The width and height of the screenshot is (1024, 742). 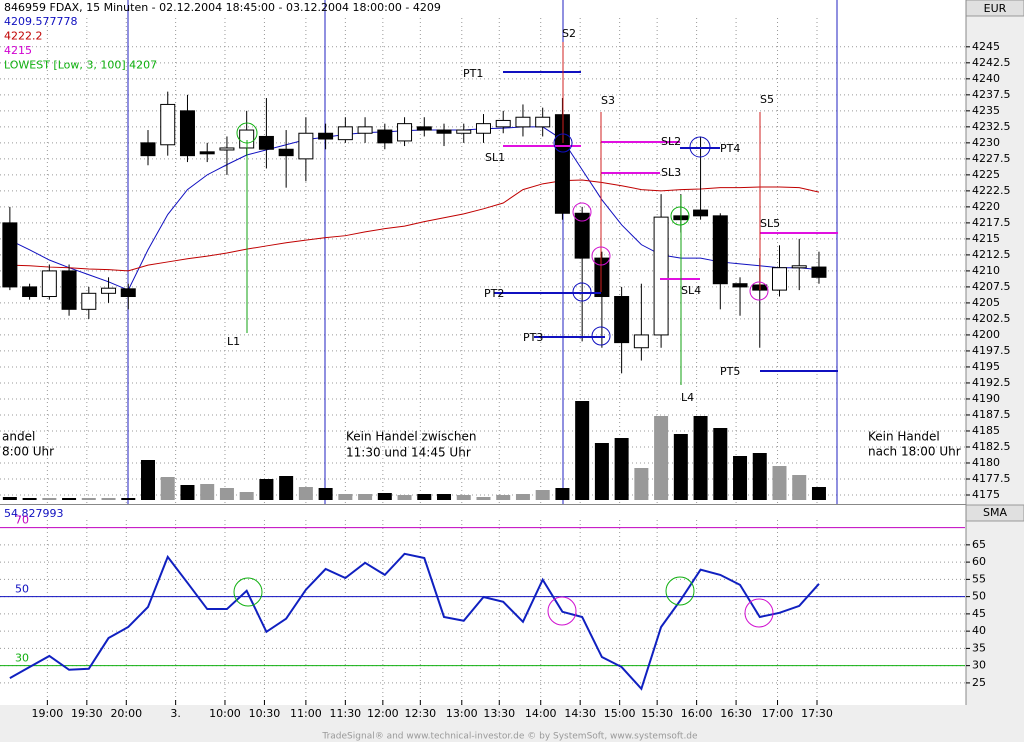 I want to click on y-tick-label: 4182.5, so click(x=991, y=446).